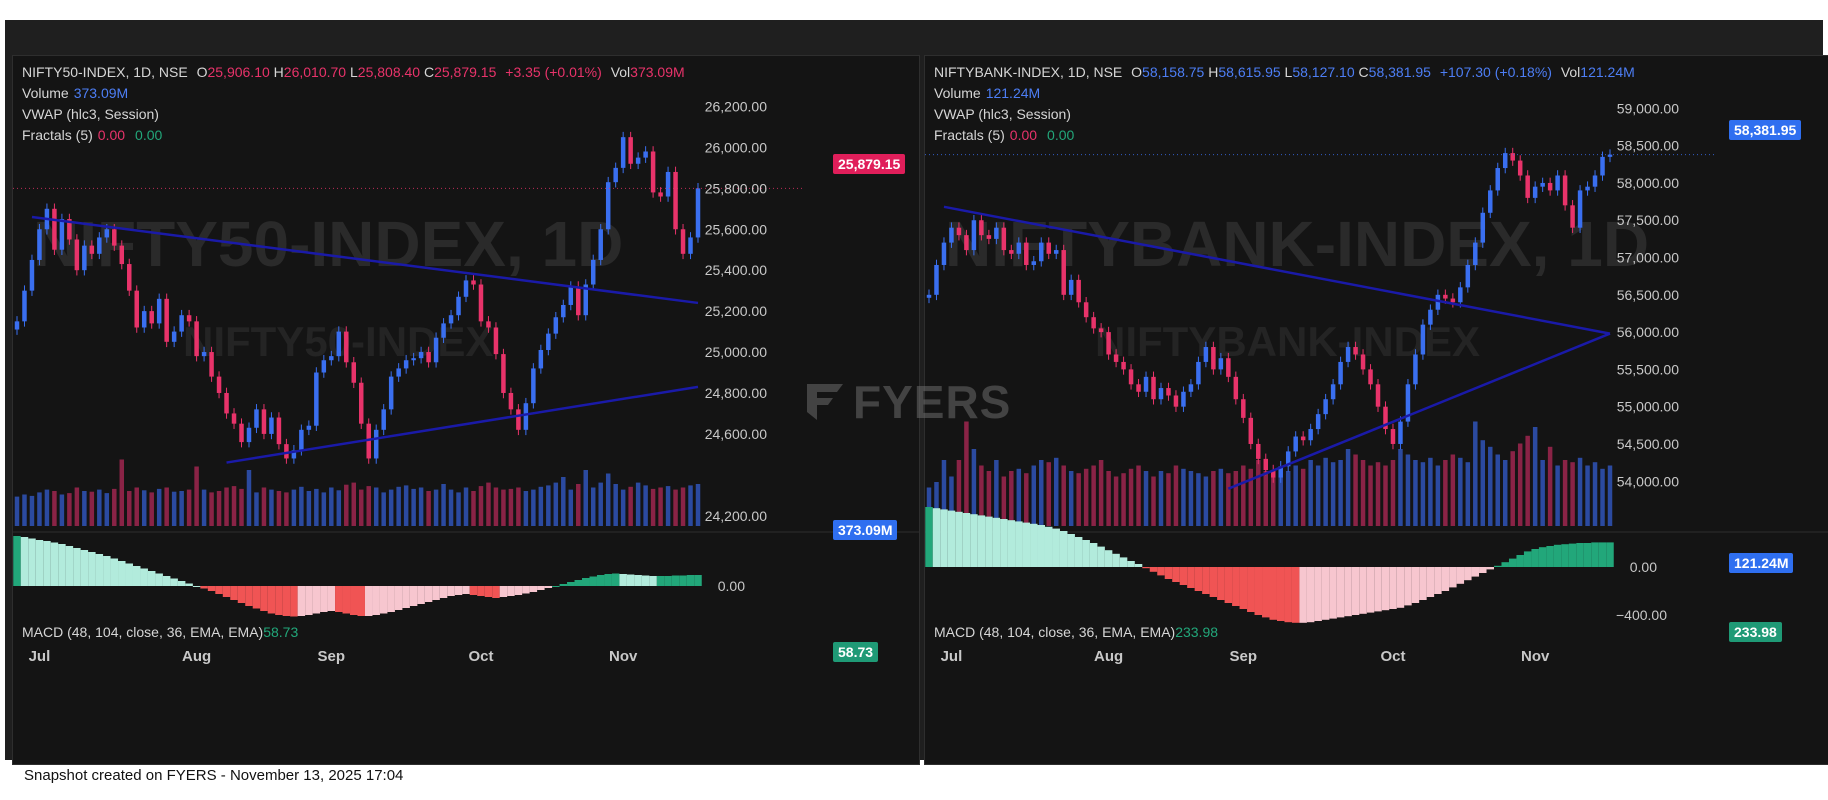 The image size is (1828, 800). Describe the element at coordinates (353, 93) in the screenshot. I see `volume-indicator-row: Volume 373.09M` at that location.